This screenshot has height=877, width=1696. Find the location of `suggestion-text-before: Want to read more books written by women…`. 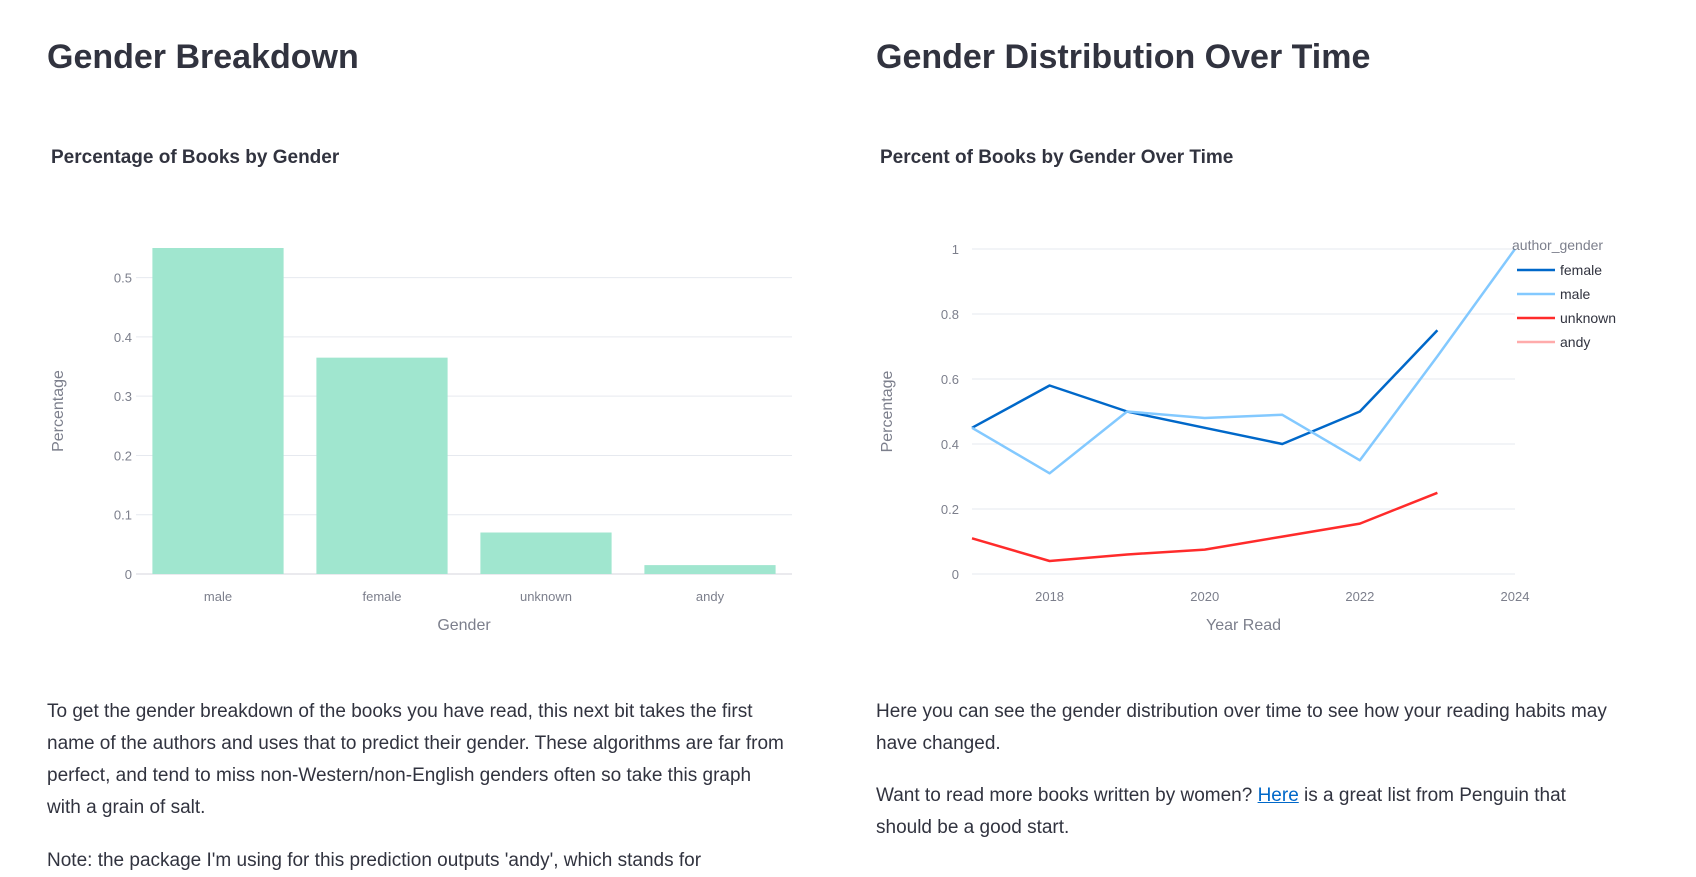

suggestion-text-before: Want to read more books written by women… is located at coordinates (1067, 795).